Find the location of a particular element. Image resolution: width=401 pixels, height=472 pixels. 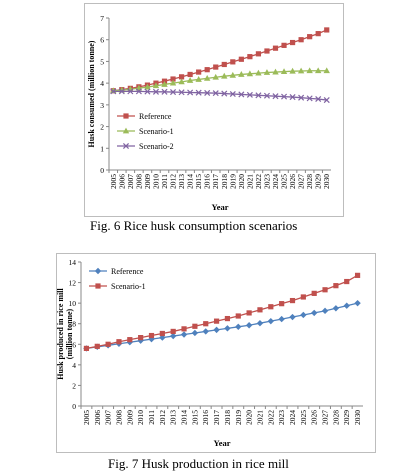

chart1-series-0-line is located at coordinates (220, 60).